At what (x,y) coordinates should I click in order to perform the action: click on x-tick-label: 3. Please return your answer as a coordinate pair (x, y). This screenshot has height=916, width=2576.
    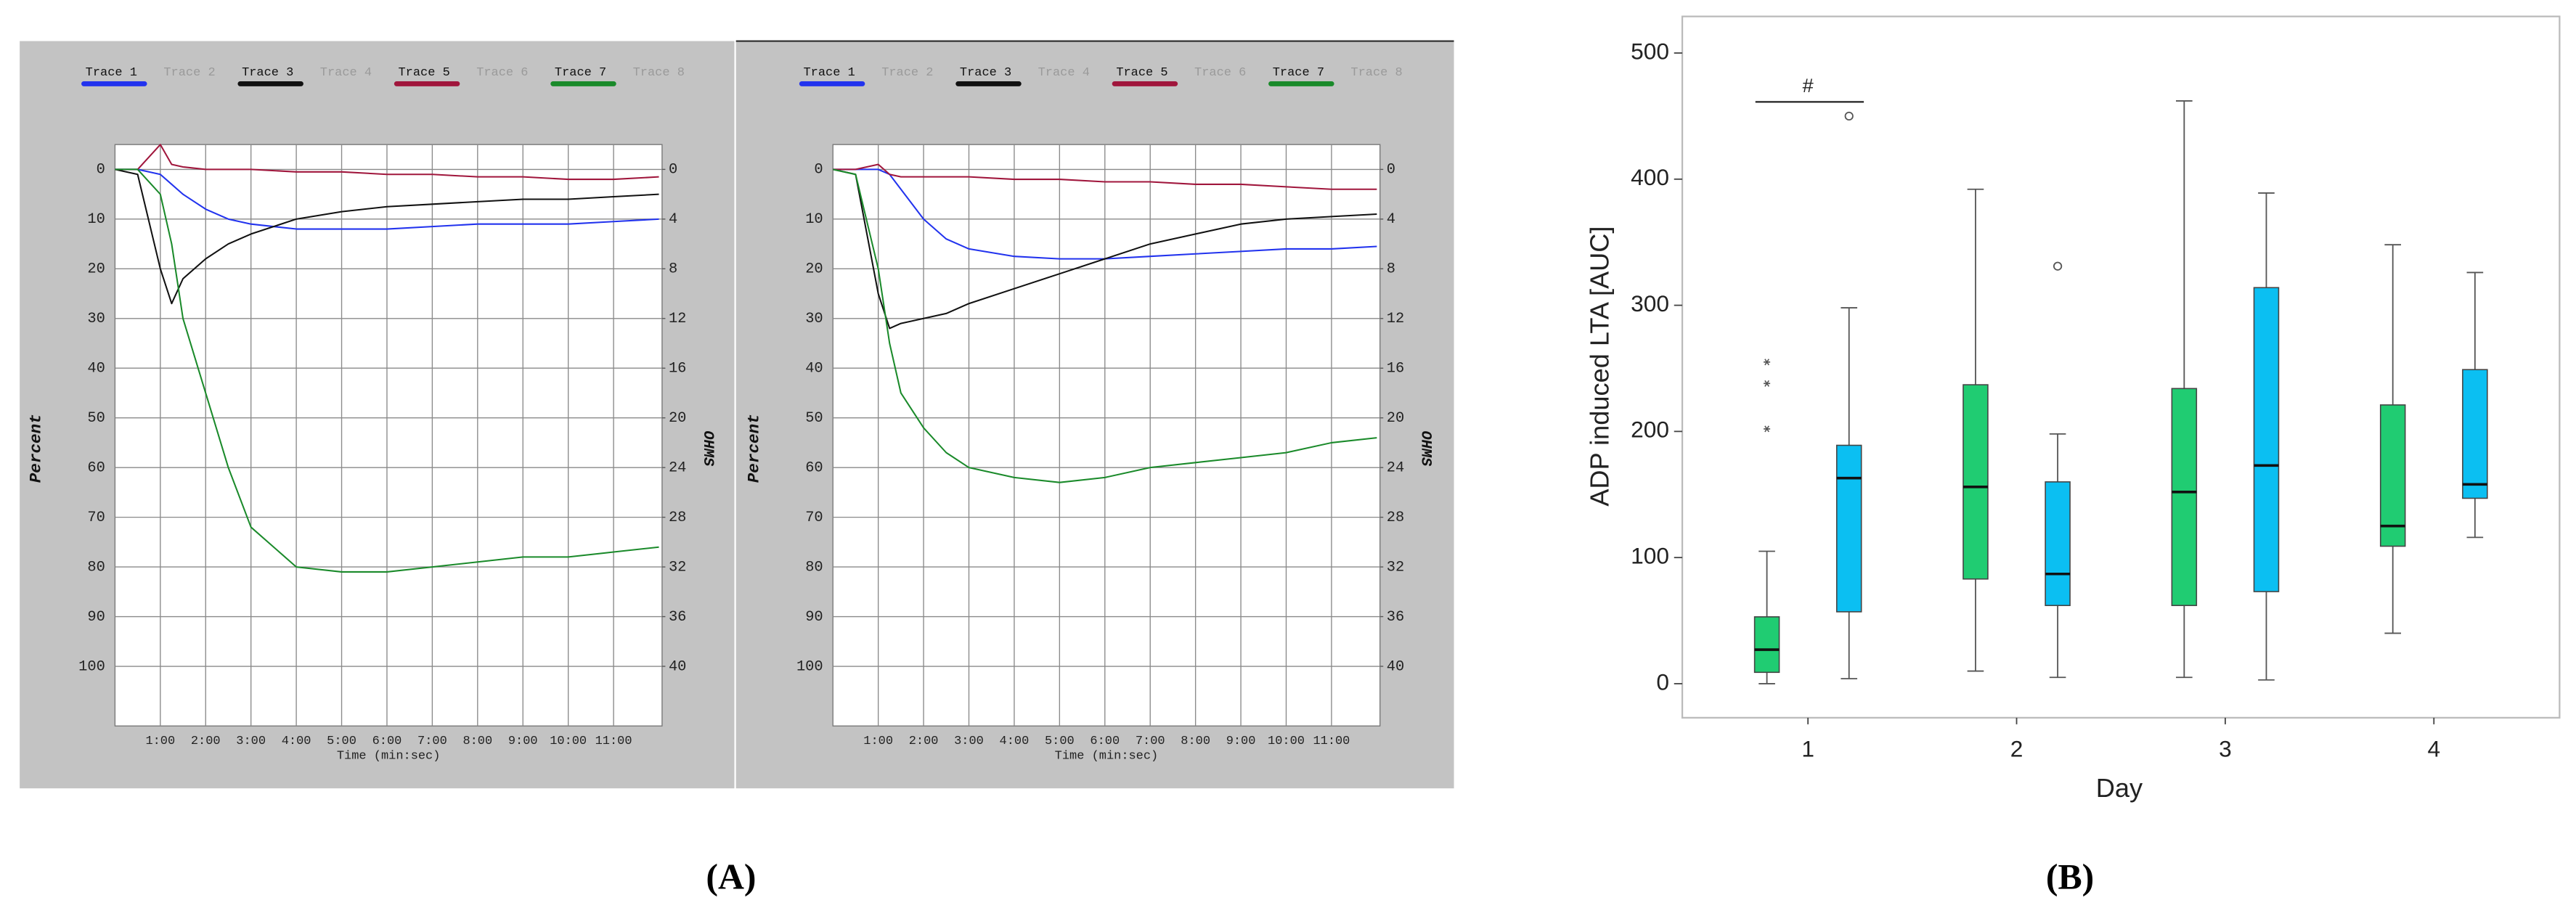
    Looking at the image, I should click on (2225, 748).